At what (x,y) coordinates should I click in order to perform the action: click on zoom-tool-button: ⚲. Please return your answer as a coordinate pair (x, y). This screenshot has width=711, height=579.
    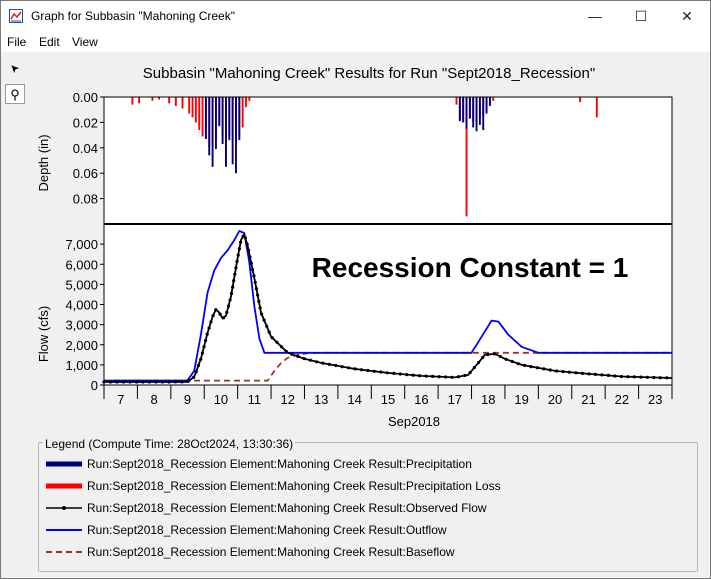
    Looking at the image, I should click on (15, 94).